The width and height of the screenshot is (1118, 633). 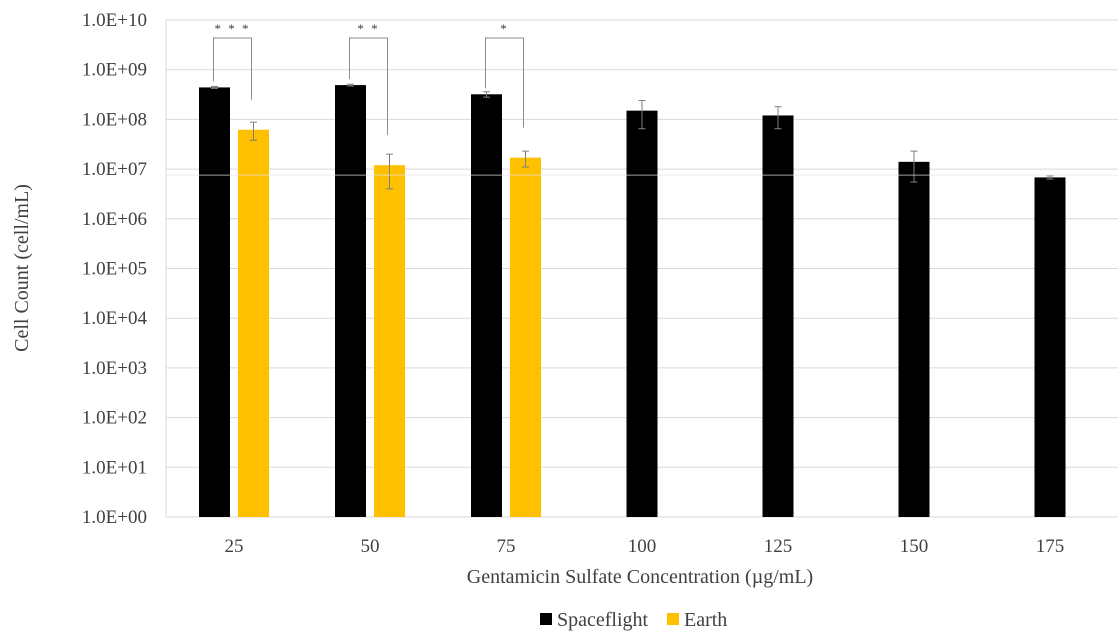 I want to click on significance-label: * *, so click(x=368, y=28).